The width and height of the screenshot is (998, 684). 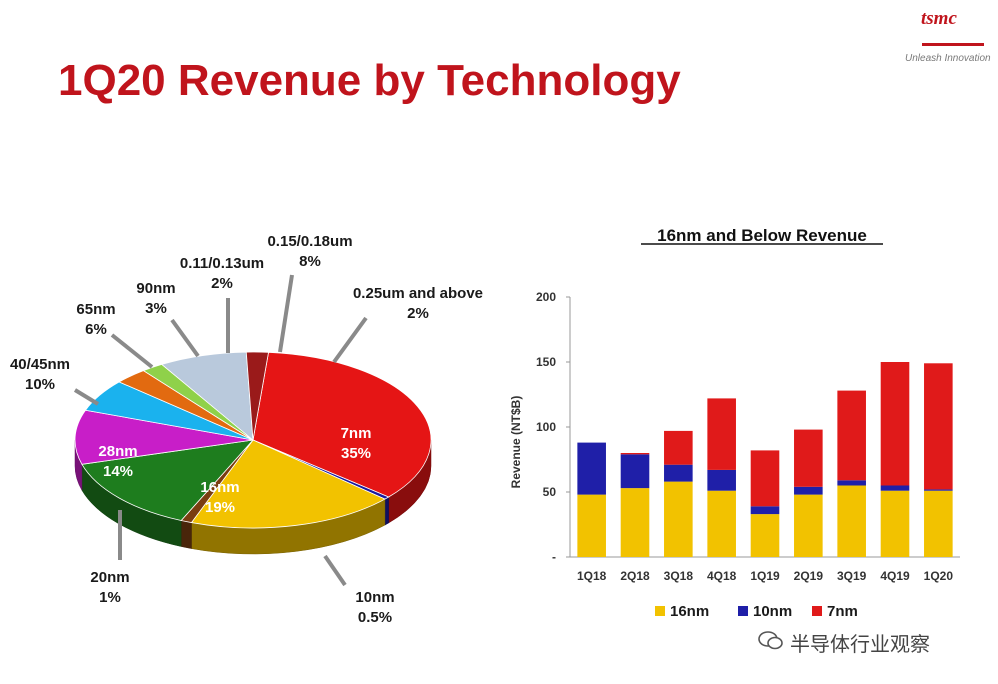 I want to click on pie-label-40-45nm: 40/45nm 10%, so click(x=55, y=381).